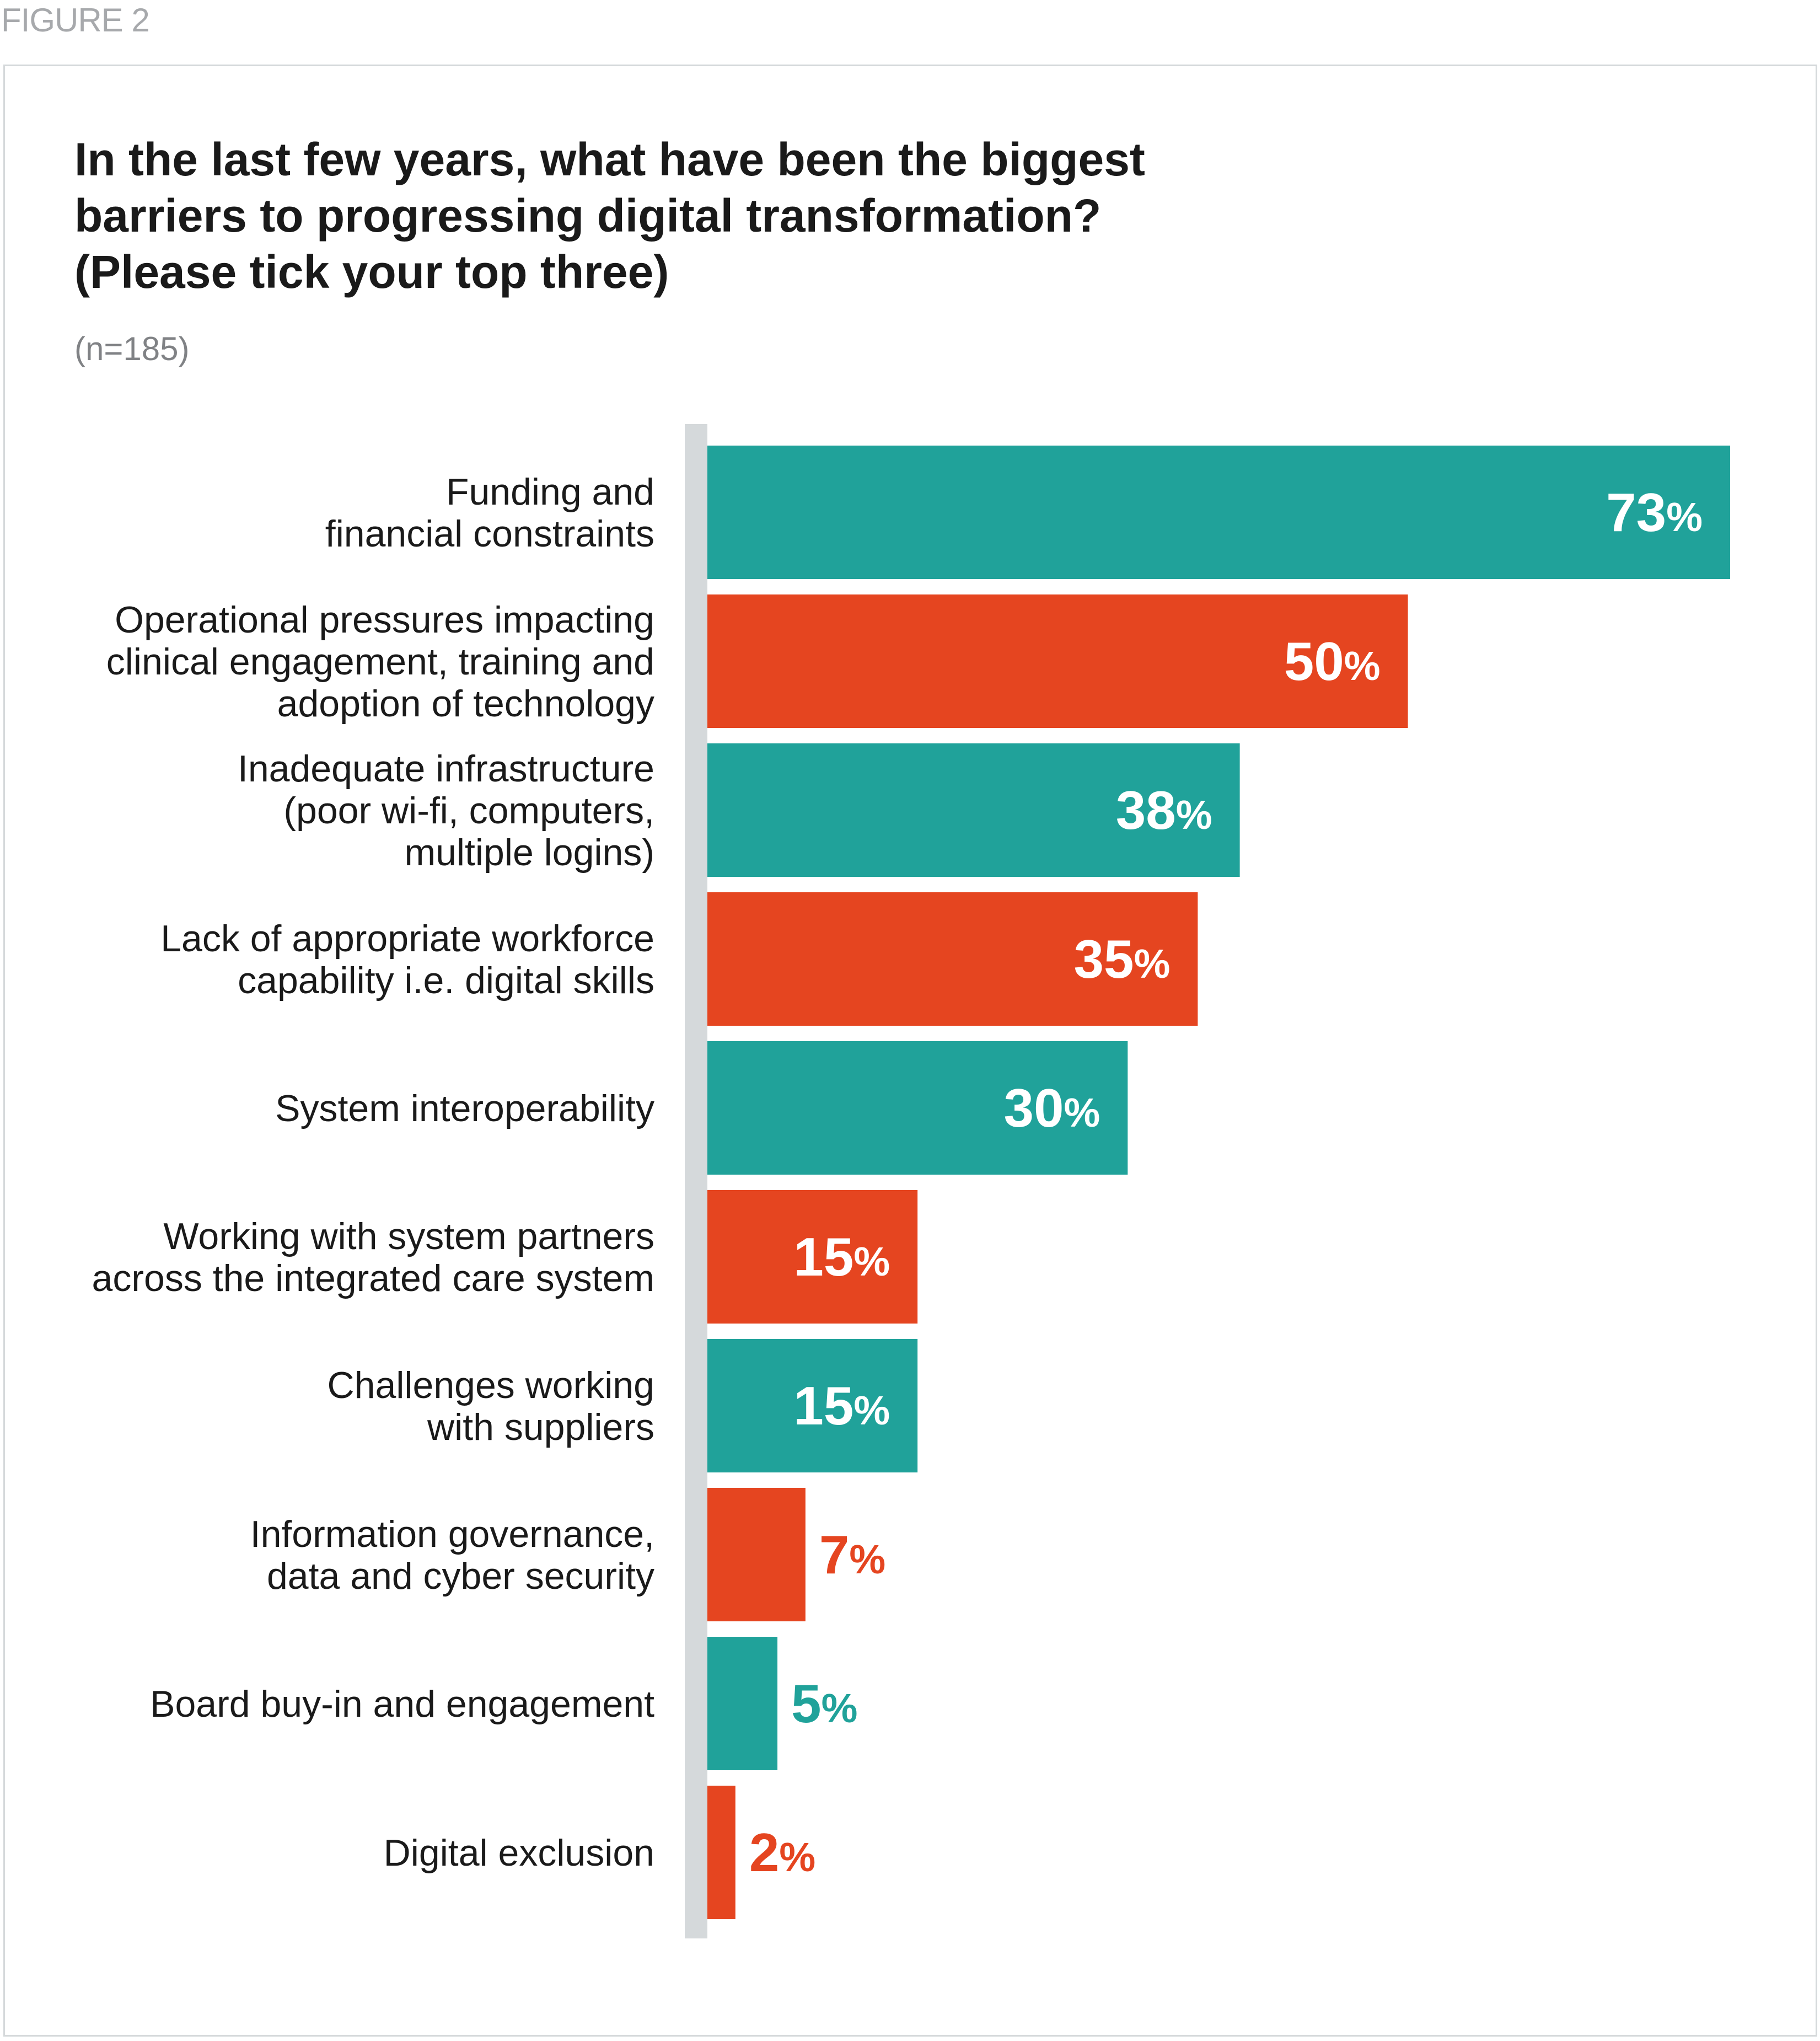 Image resolution: width=1820 pixels, height=2041 pixels. What do you see at coordinates (696, 1181) in the screenshot?
I see `y-axis-line` at bounding box center [696, 1181].